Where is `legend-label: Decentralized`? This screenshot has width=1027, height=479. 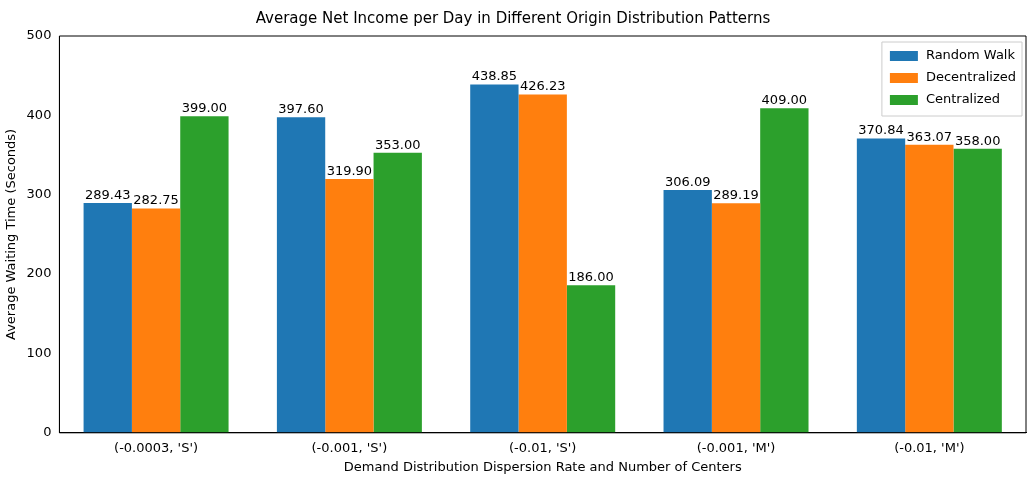
legend-label: Decentralized is located at coordinates (971, 77).